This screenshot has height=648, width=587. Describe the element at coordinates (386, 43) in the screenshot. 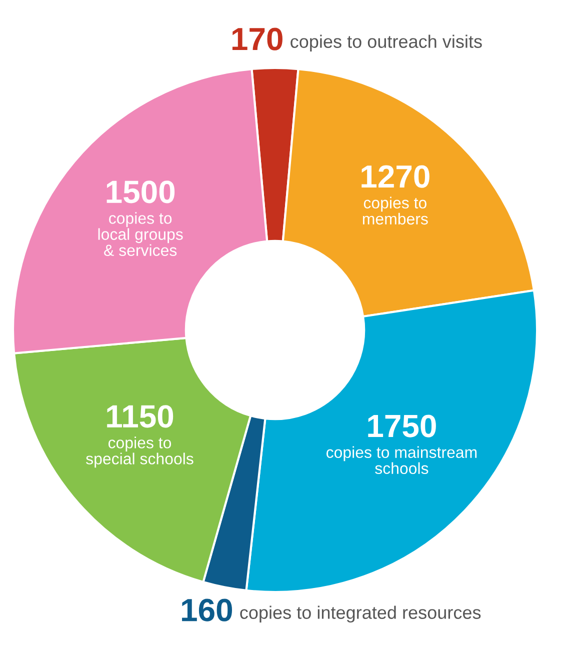

I see `slice-label: copies to outreach visits` at that location.